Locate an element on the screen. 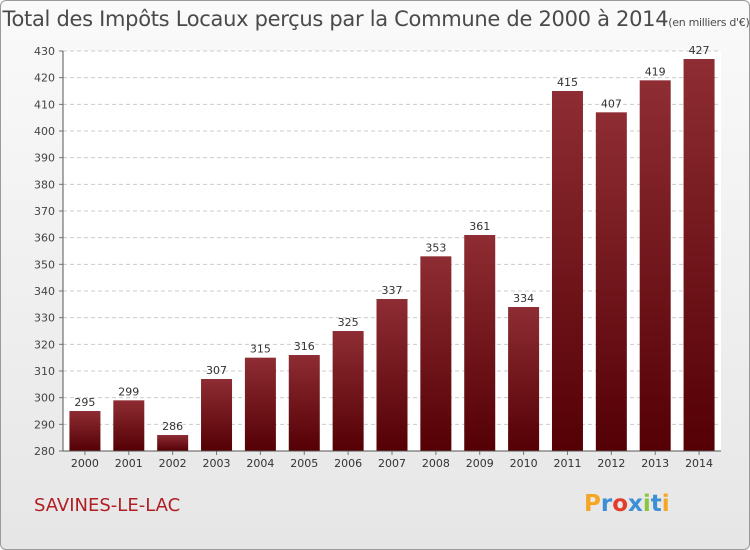 This screenshot has height=550, width=750. x-tick-label: 2013 is located at coordinates (655, 463).